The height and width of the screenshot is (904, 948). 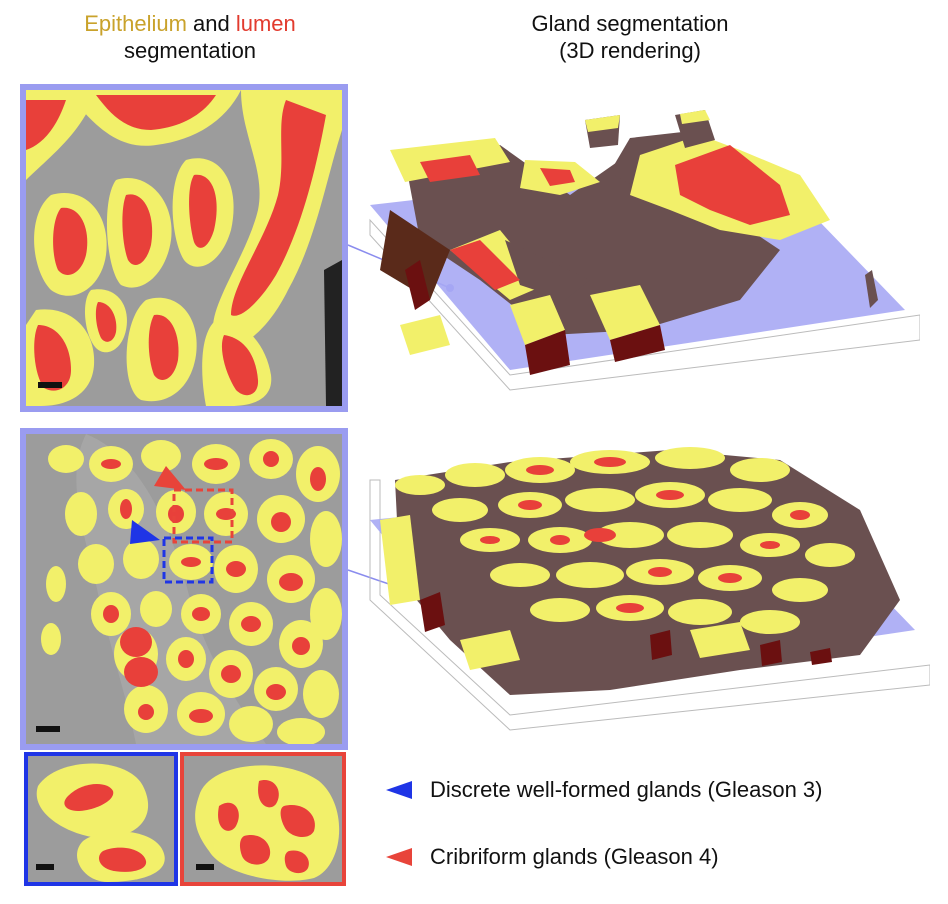 I want to click on left-panel-title: Epithelium and lumen segmentation, so click(x=190, y=37).